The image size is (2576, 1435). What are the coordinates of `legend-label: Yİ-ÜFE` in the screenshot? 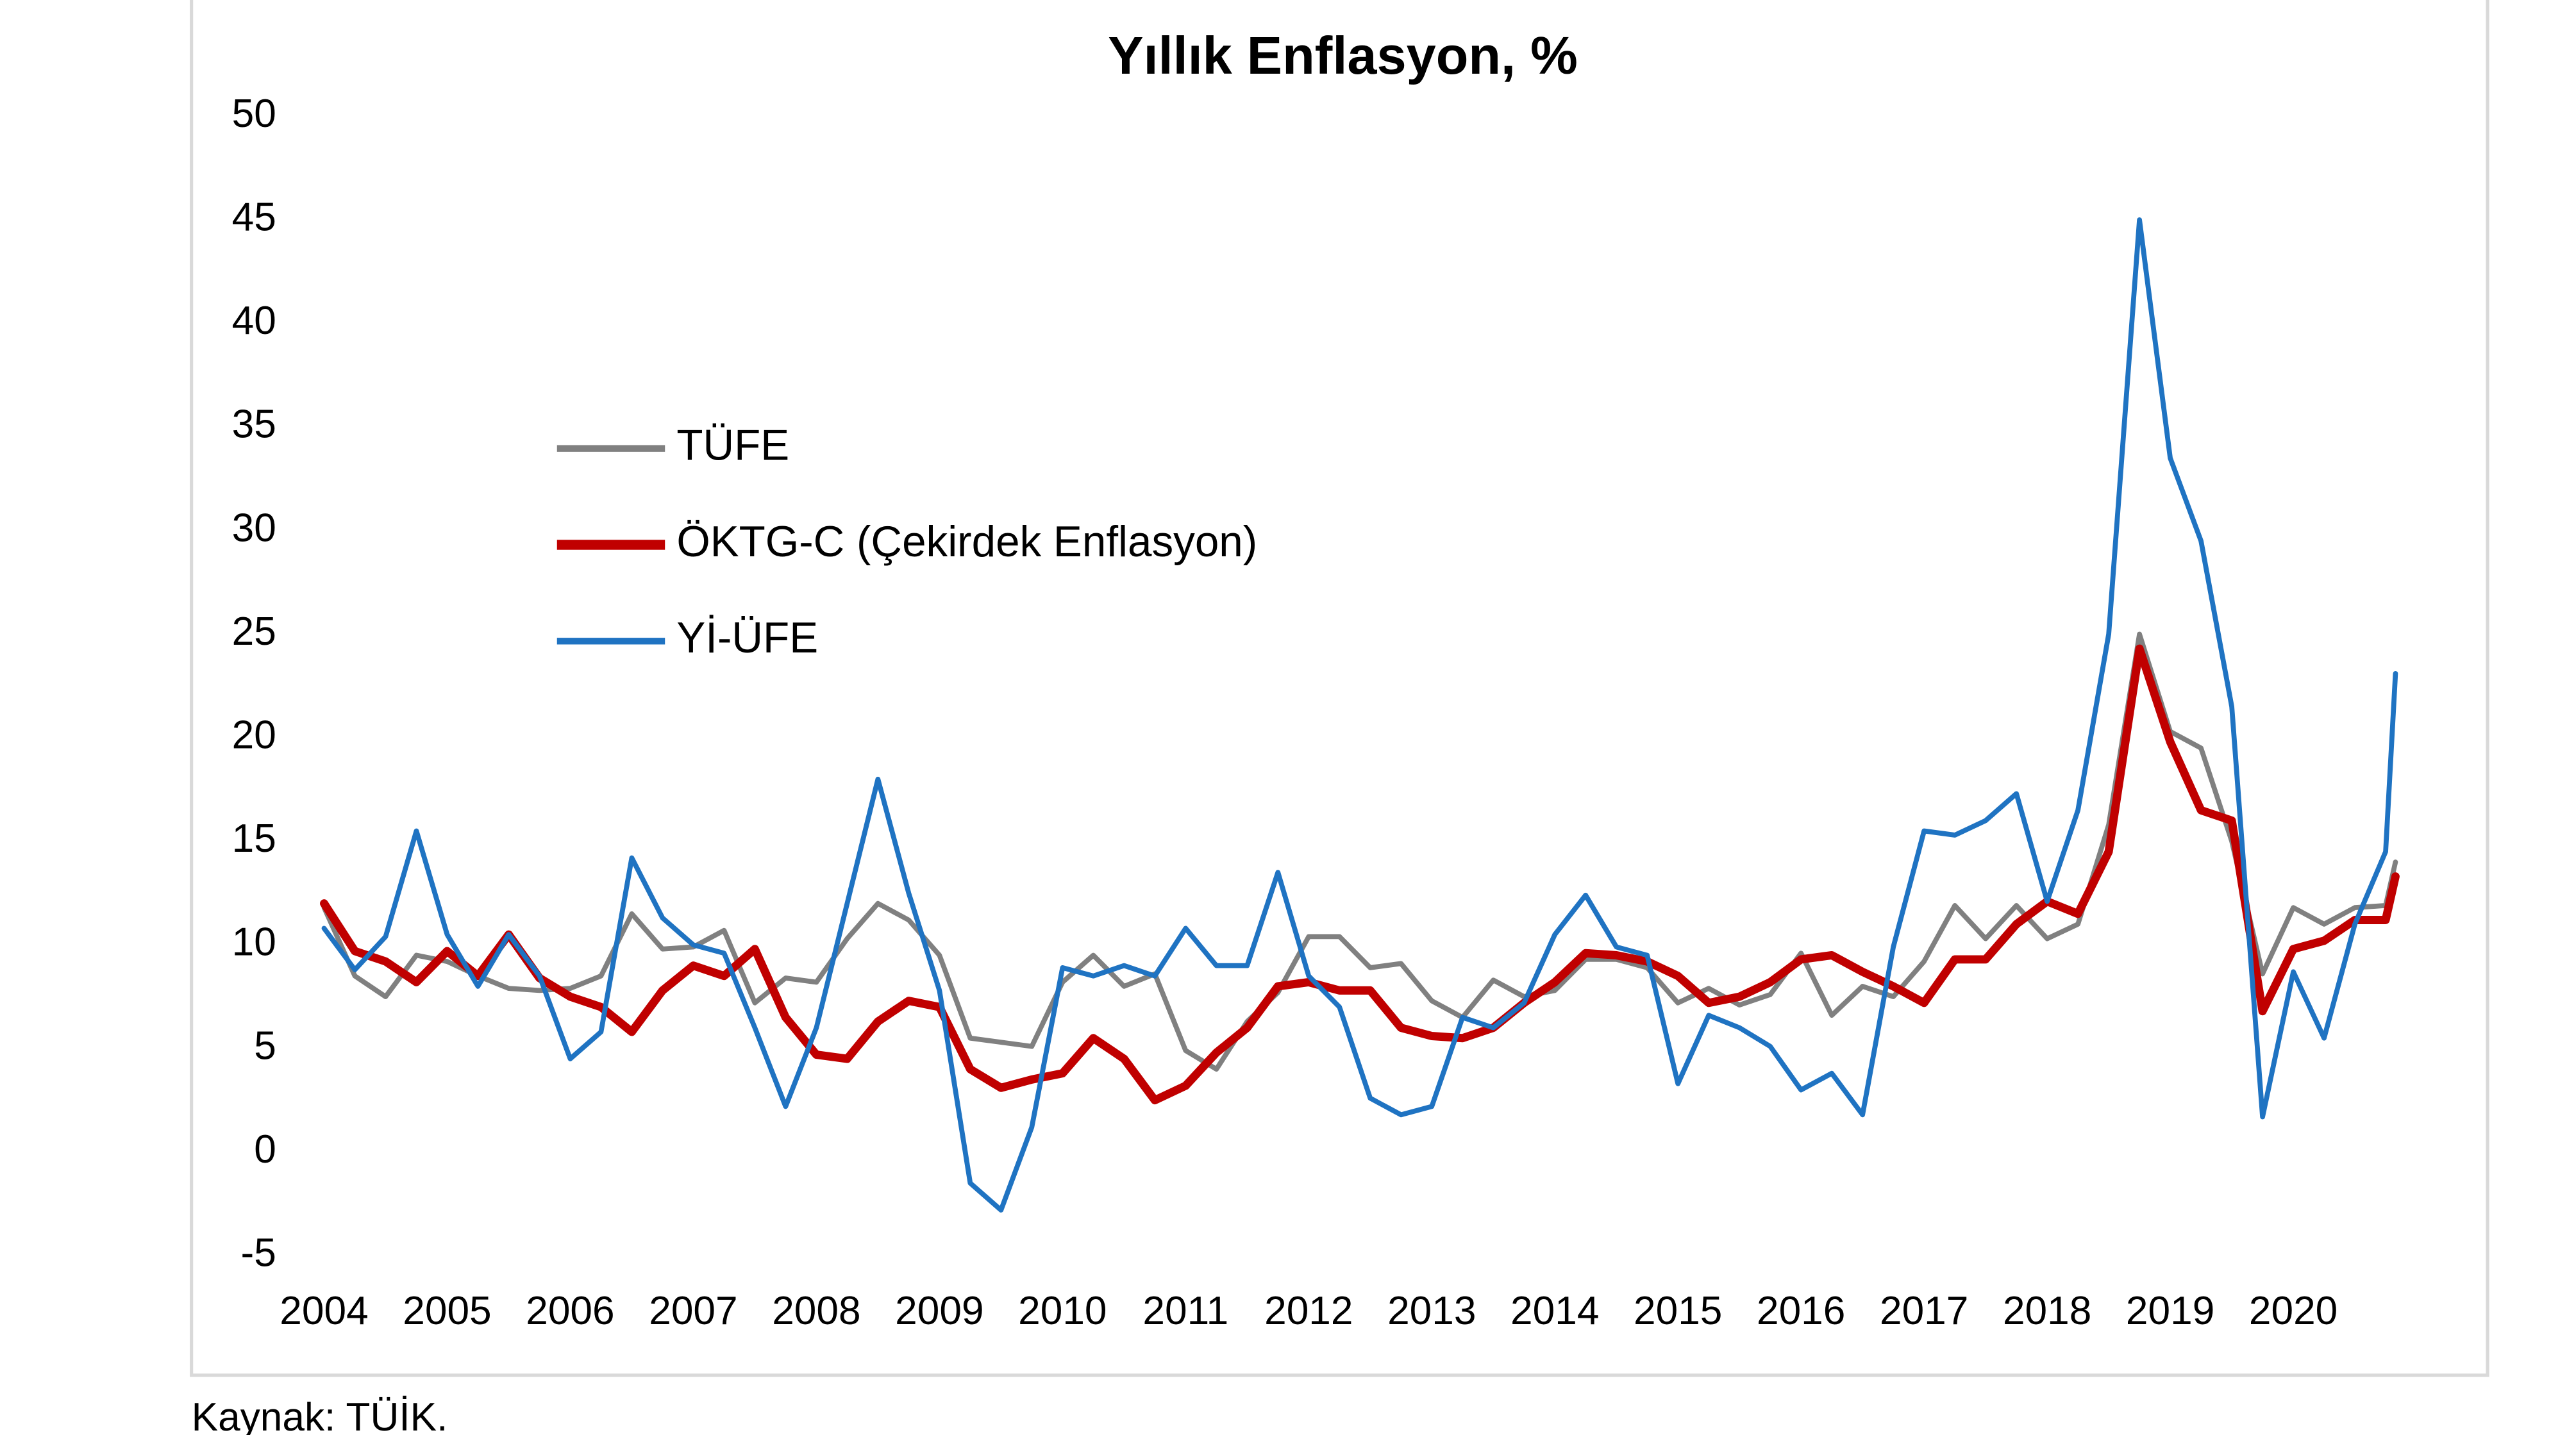 It's located at (747, 638).